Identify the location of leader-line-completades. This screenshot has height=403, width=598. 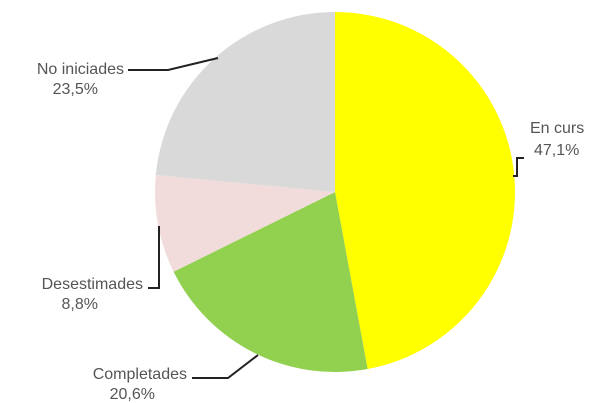
(225, 366).